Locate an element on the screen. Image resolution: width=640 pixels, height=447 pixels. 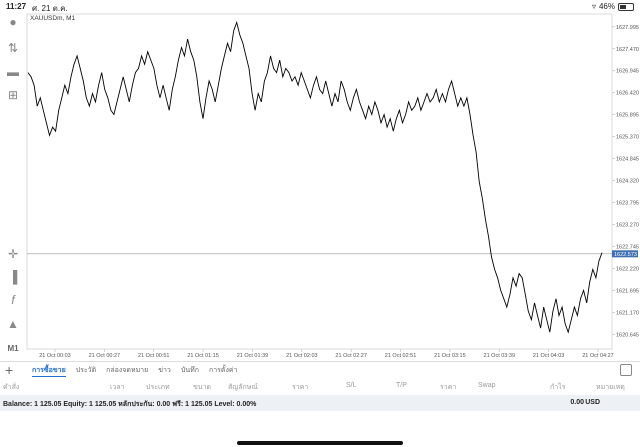
y-tick-label: 1625.895 is located at coordinates (627, 116).